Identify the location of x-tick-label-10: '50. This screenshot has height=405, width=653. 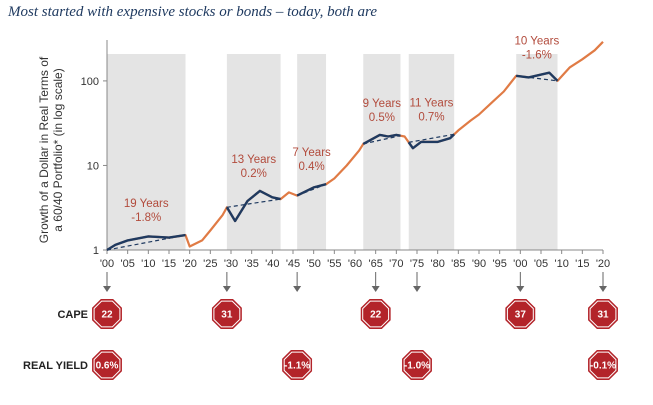
(313, 264).